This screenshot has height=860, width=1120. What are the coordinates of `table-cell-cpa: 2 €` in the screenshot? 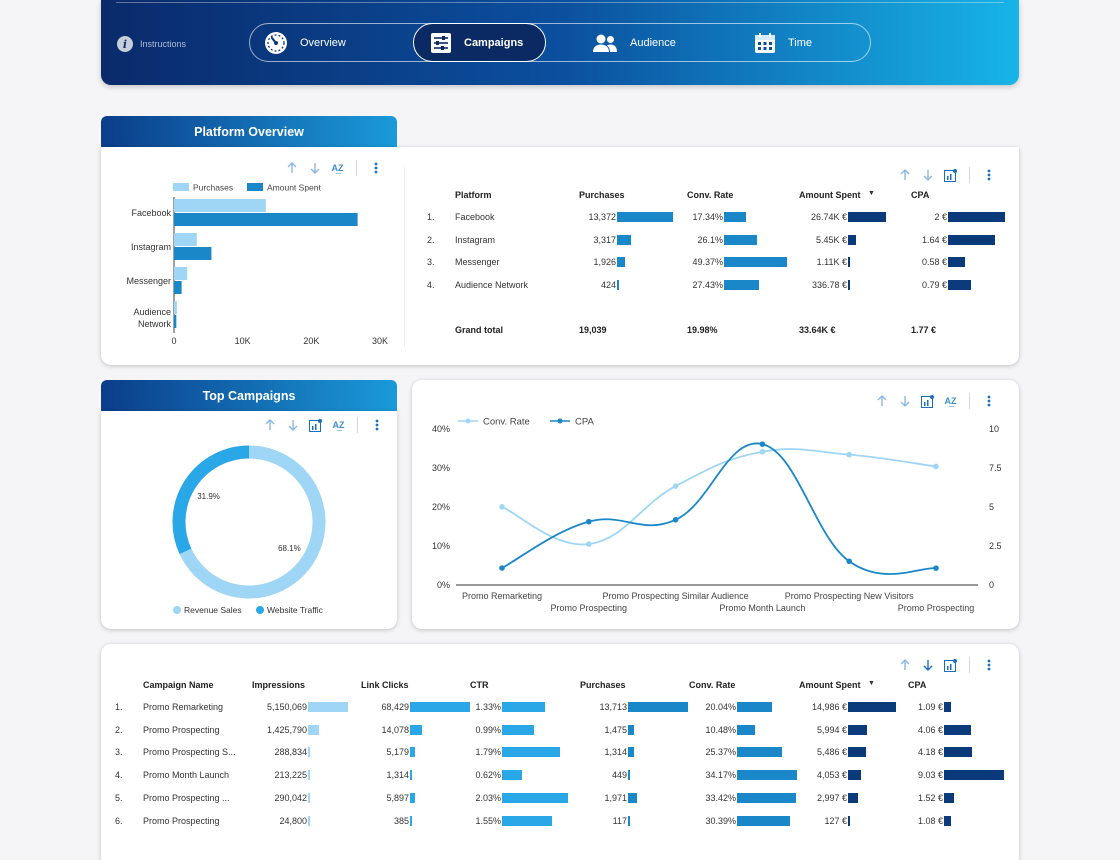 It's located at (948, 217).